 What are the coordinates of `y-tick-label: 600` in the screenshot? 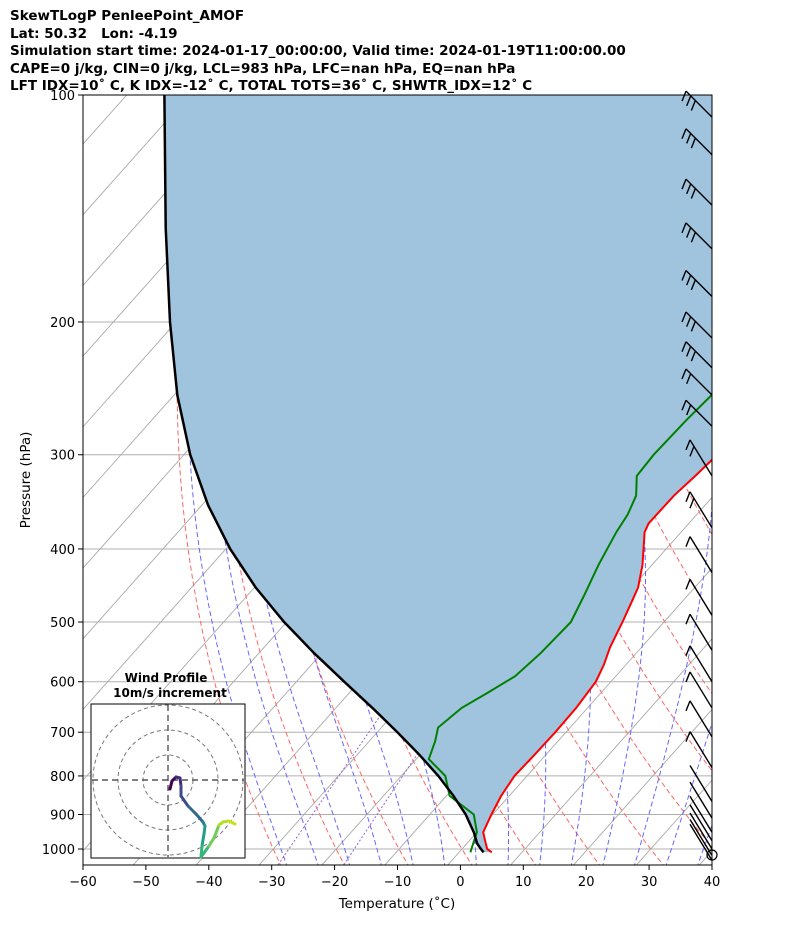 It's located at (62, 683).